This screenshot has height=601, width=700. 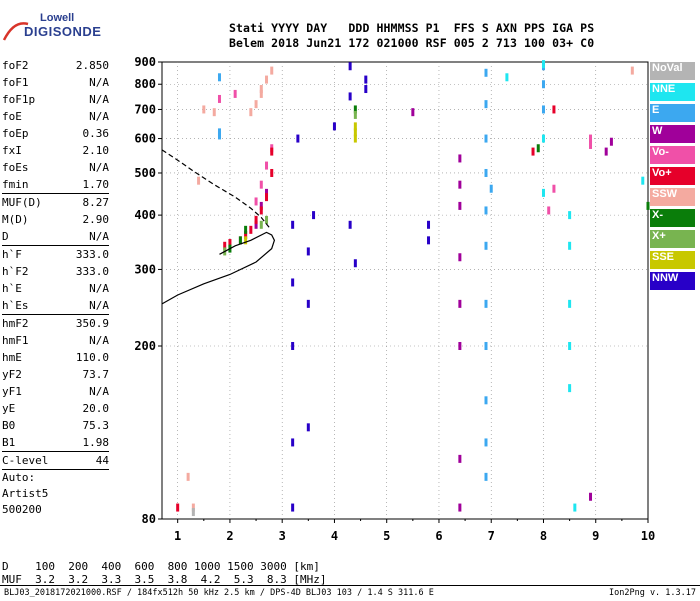 What do you see at coordinates (12, 357) in the screenshot?
I see `param-label: hmE` at bounding box center [12, 357].